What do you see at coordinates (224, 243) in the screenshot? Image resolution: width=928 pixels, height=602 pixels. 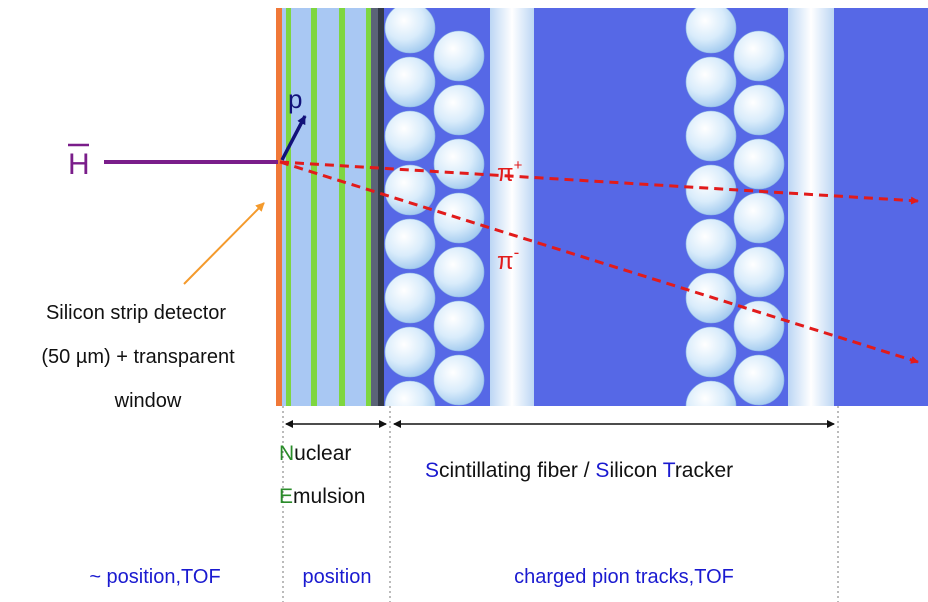 I see `silicon-pointer-arrow` at bounding box center [224, 243].